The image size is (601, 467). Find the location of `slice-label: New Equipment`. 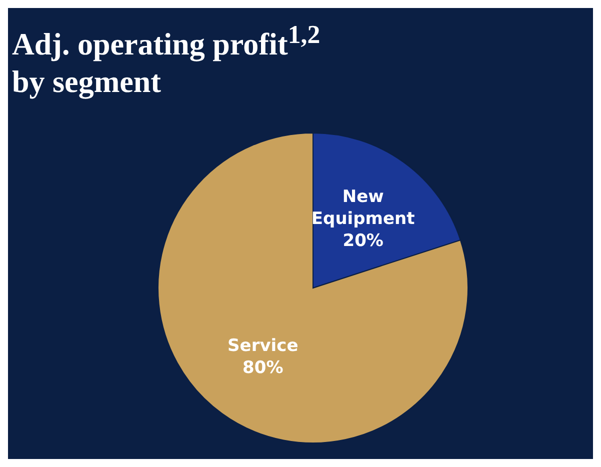

slice-label: New Equipment is located at coordinates (363, 208).